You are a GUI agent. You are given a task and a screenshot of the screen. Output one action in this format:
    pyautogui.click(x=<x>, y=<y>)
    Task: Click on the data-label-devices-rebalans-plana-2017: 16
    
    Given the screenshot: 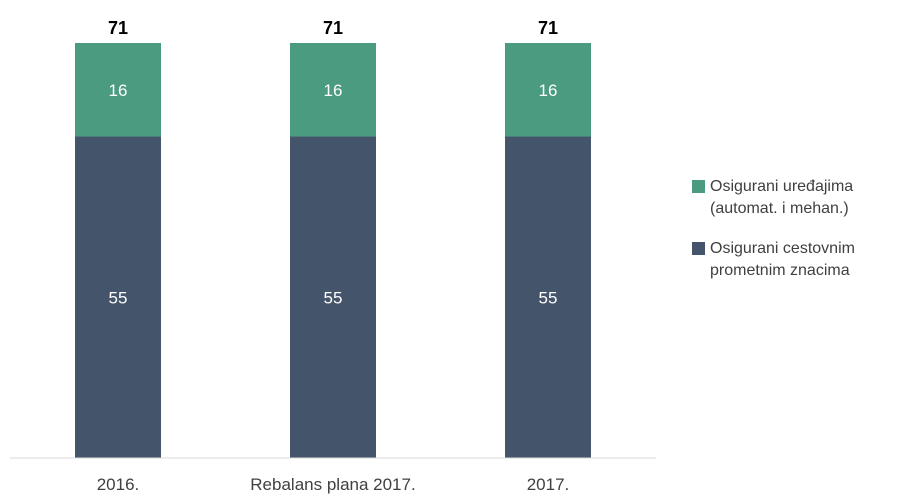 What is the action you would take?
    pyautogui.click(x=333, y=90)
    